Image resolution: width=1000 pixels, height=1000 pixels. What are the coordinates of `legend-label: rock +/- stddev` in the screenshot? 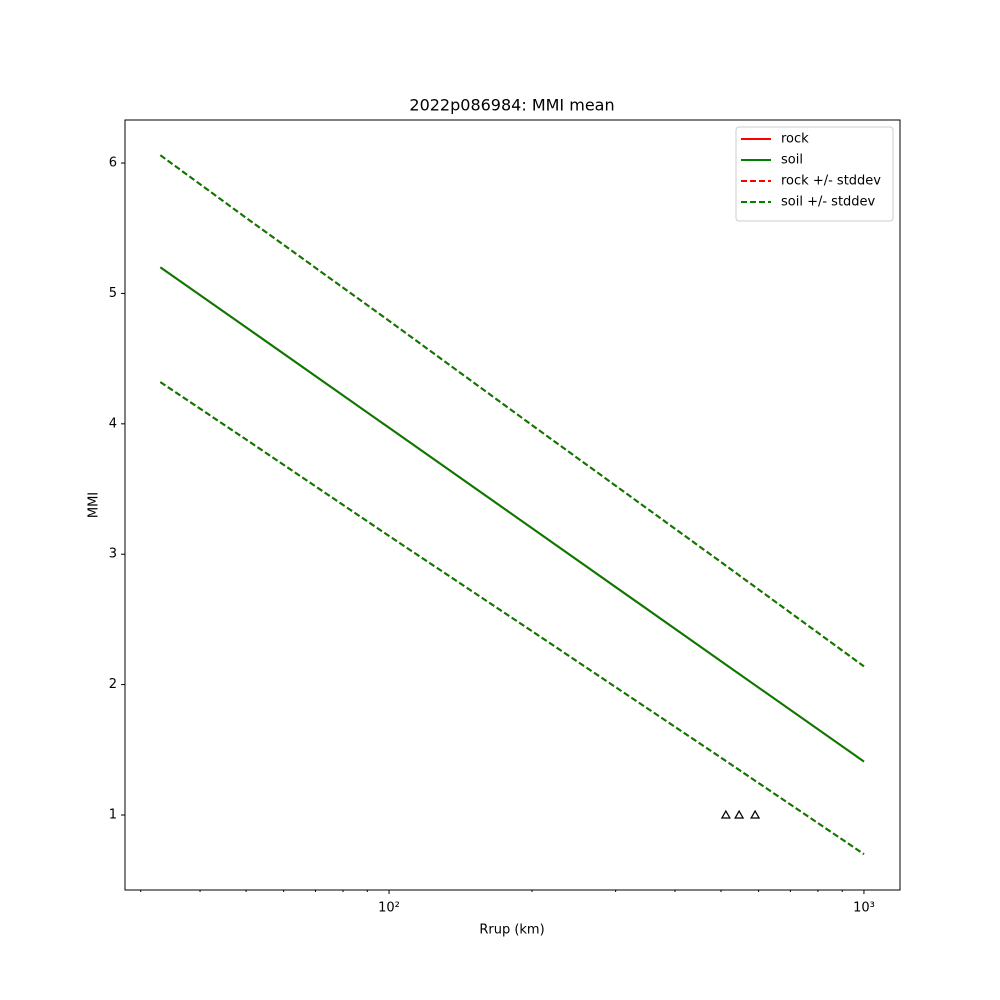 It's located at (831, 181).